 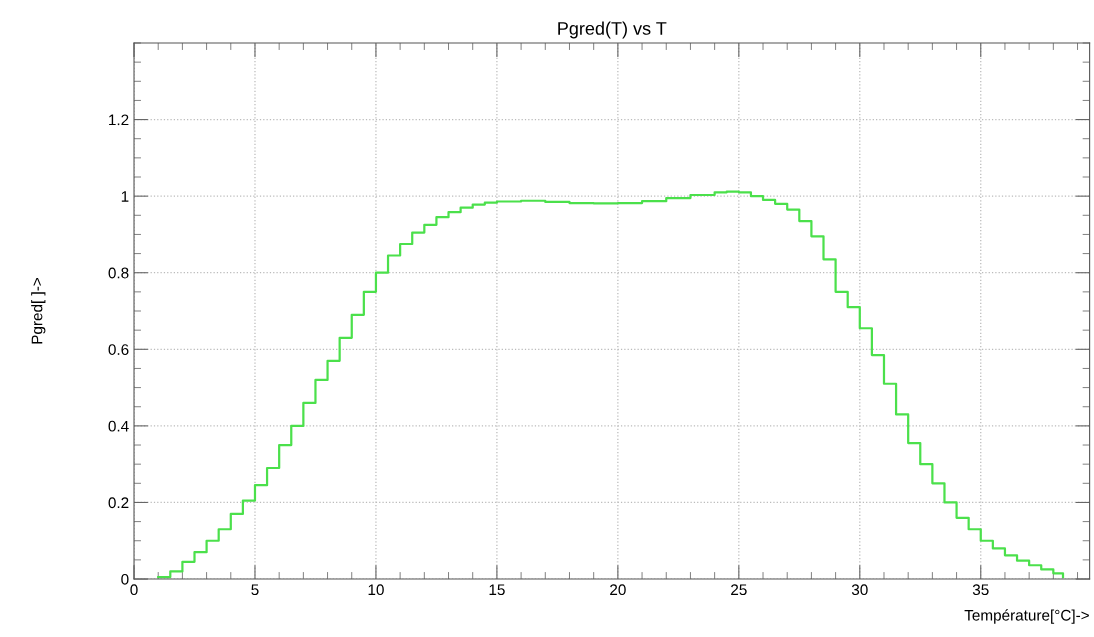 What do you see at coordinates (134, 590) in the screenshot?
I see `x-tick-label: 0` at bounding box center [134, 590].